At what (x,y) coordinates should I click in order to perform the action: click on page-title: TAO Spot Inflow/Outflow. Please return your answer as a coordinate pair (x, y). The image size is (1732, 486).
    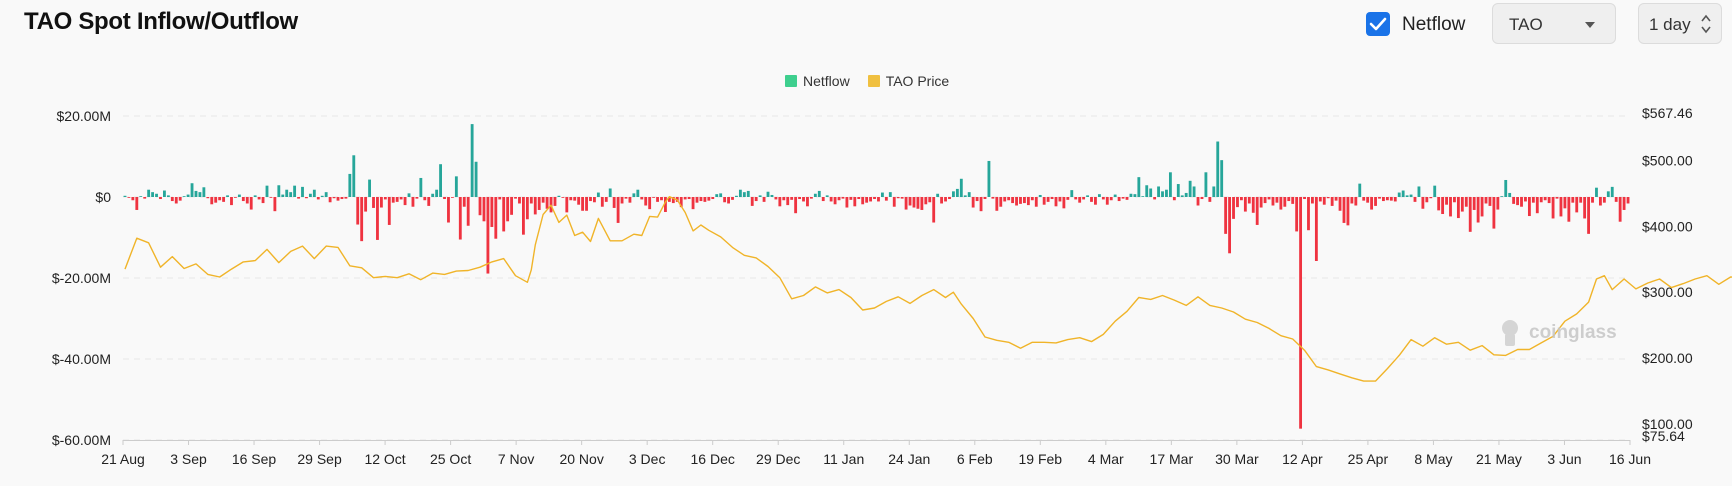
    Looking at the image, I should click on (161, 21).